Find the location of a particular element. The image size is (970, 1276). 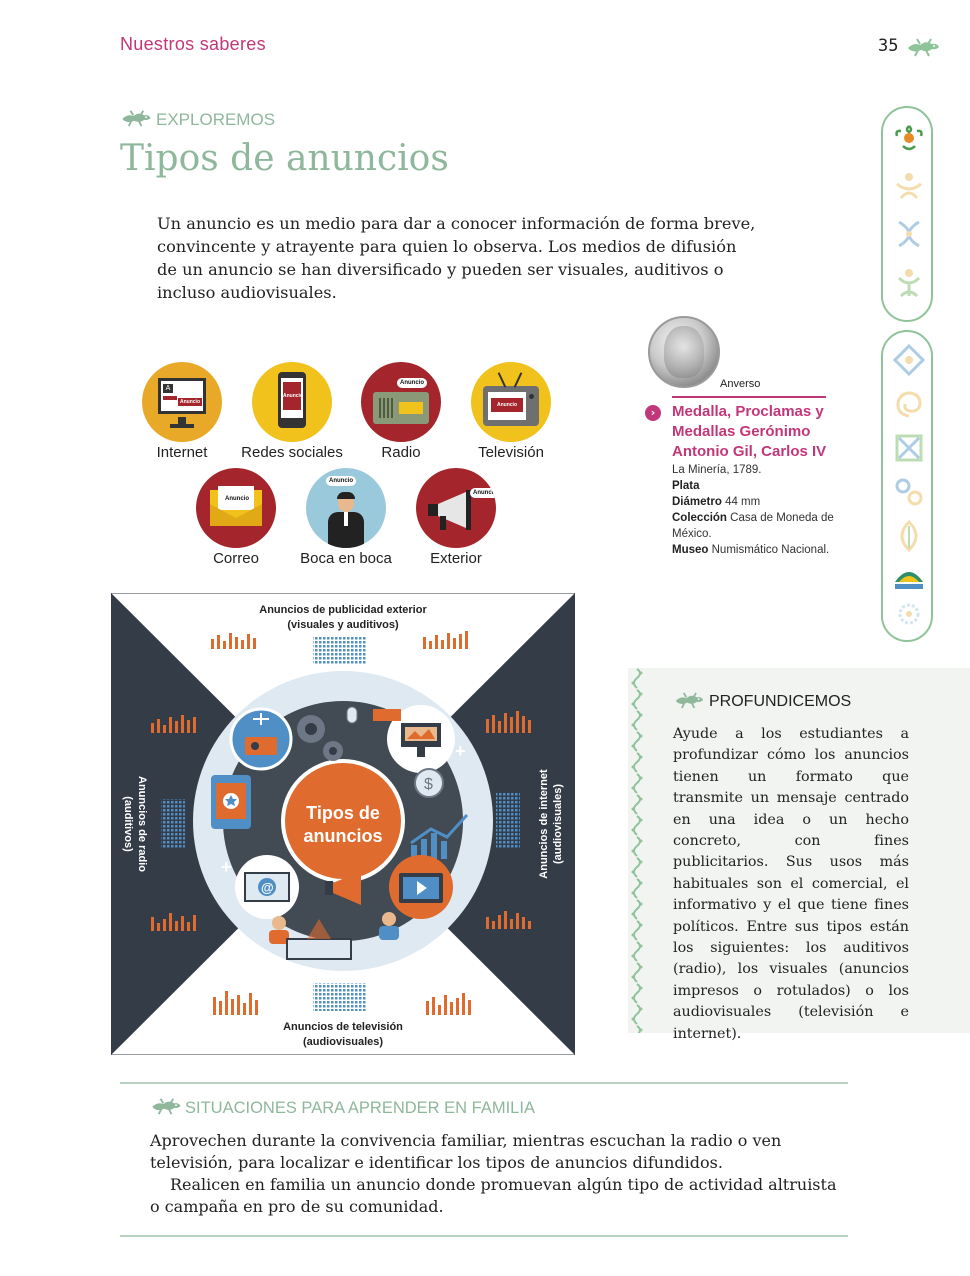

community-emblem-icon is located at coordinates (909, 580).